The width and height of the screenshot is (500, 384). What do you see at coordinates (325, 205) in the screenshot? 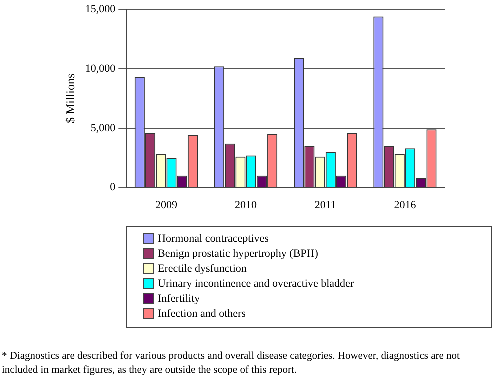
I see `x-tick-label: 2011` at bounding box center [325, 205].